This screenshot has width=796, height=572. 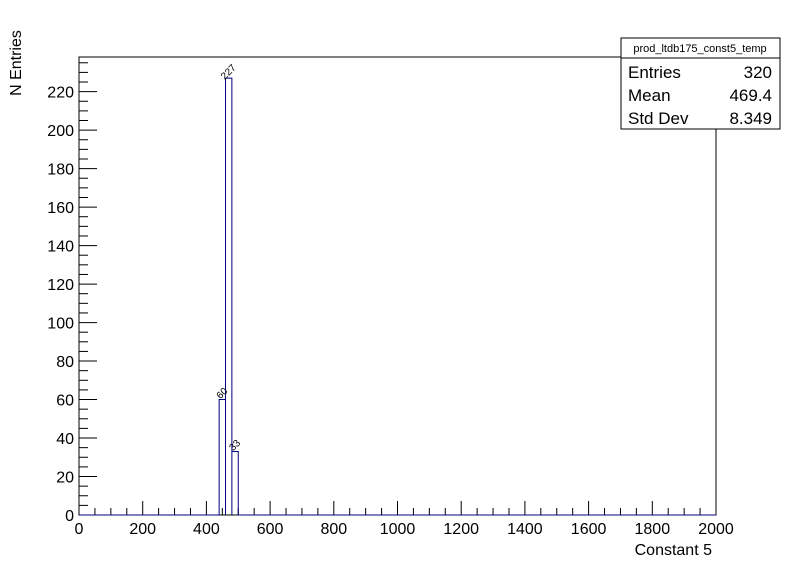 What do you see at coordinates (653, 529) in the screenshot?
I see `x-tick-label: 1800` at bounding box center [653, 529].